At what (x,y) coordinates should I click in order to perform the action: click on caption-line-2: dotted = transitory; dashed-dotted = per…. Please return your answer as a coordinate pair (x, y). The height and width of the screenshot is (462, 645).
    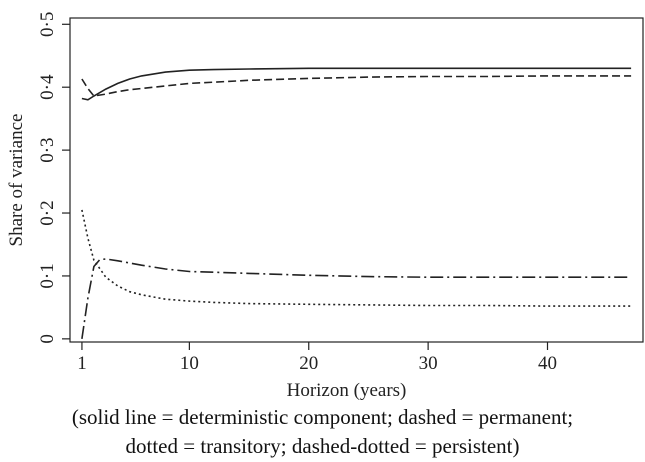
    Looking at the image, I should click on (322, 446).